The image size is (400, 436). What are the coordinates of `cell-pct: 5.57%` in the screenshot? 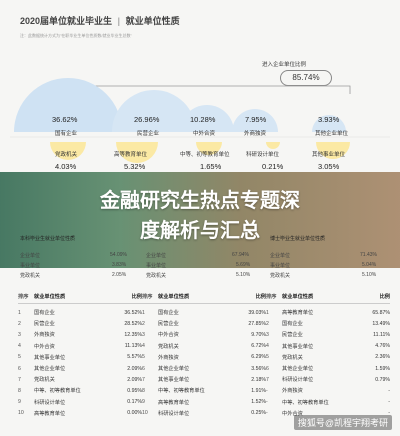 It's located at (134, 357).